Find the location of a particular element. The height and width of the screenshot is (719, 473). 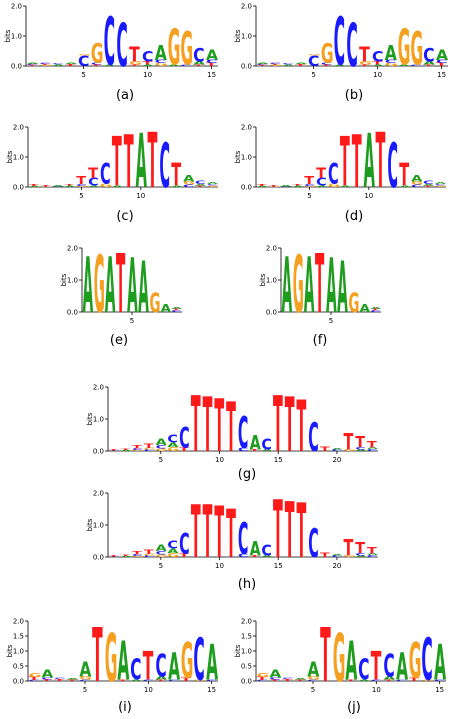

caption-h: (h) is located at coordinates (247, 584).